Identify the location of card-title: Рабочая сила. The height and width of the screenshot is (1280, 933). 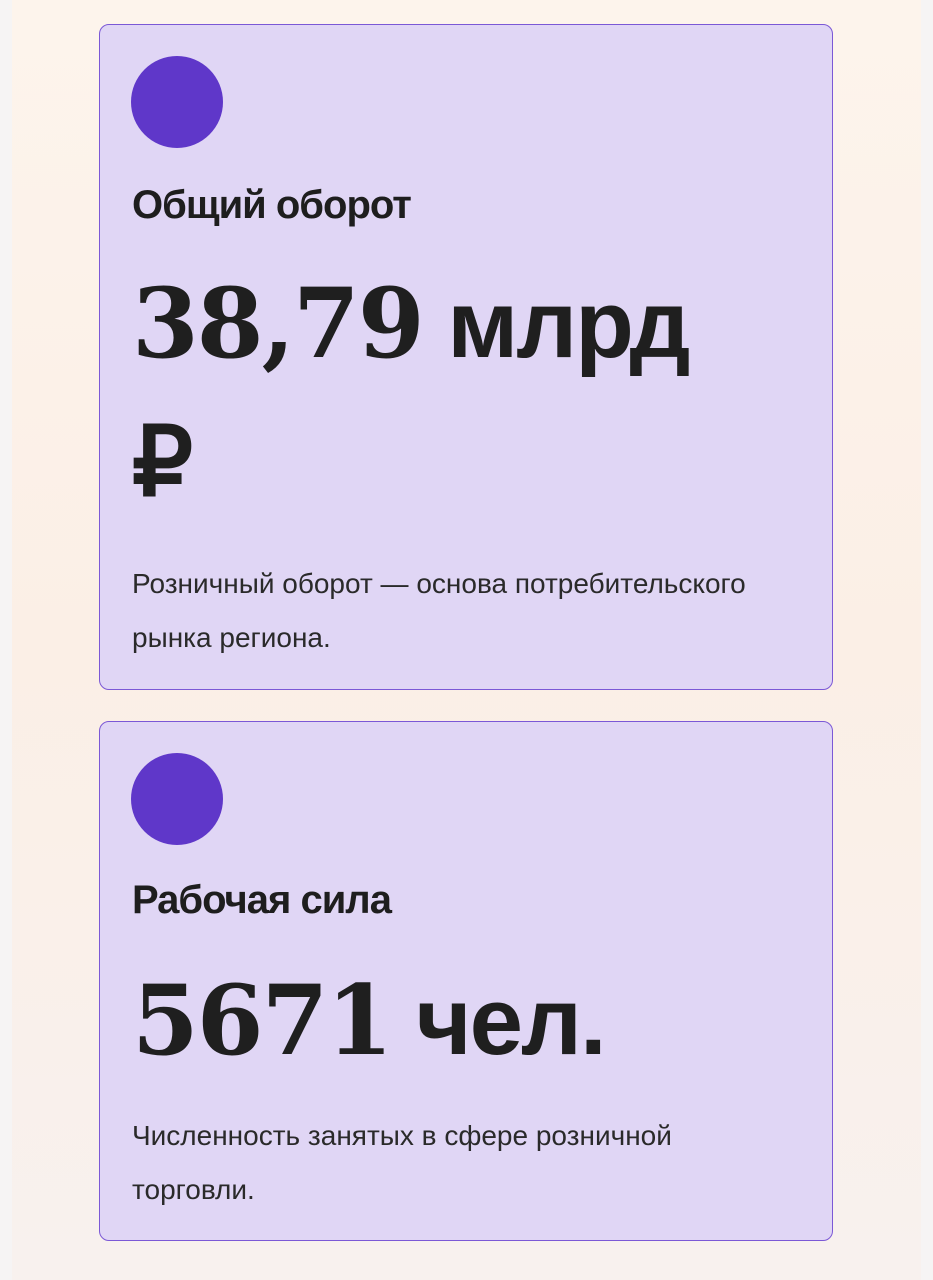
(262, 900).